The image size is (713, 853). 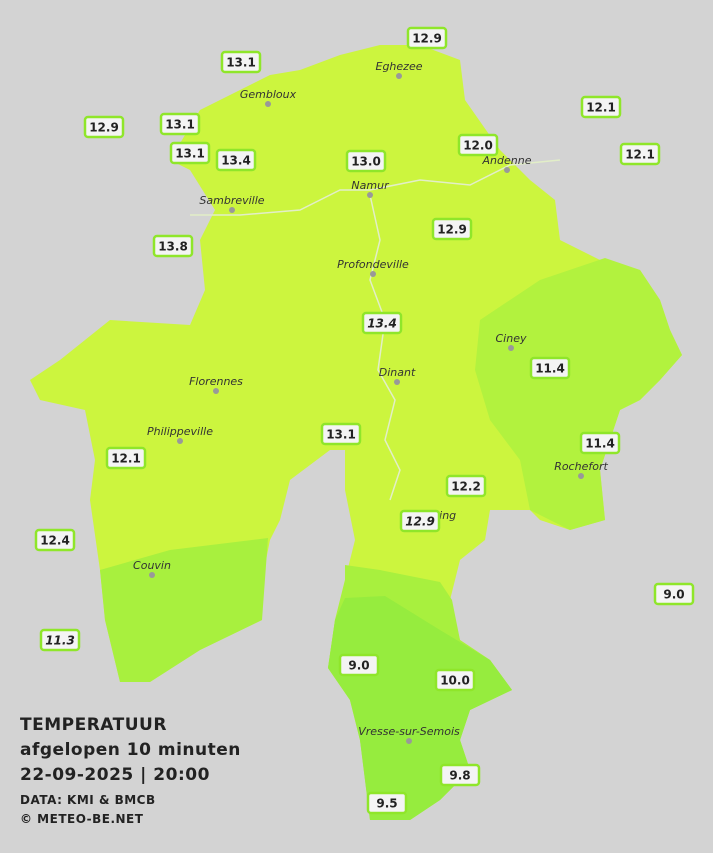 I want to click on city-name: Ciney, so click(x=511, y=338).